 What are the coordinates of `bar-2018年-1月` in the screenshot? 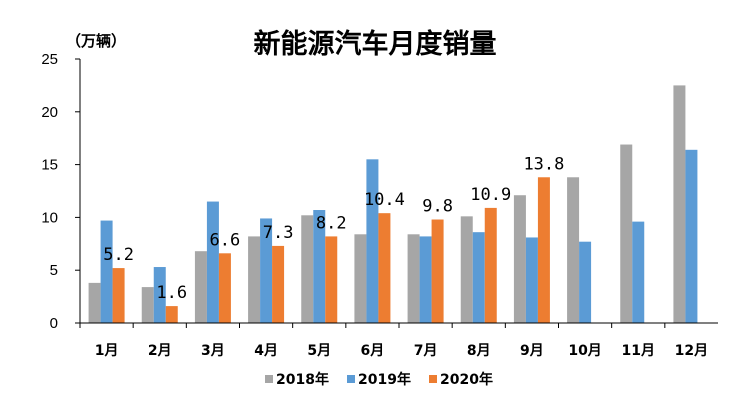 It's located at (94, 302).